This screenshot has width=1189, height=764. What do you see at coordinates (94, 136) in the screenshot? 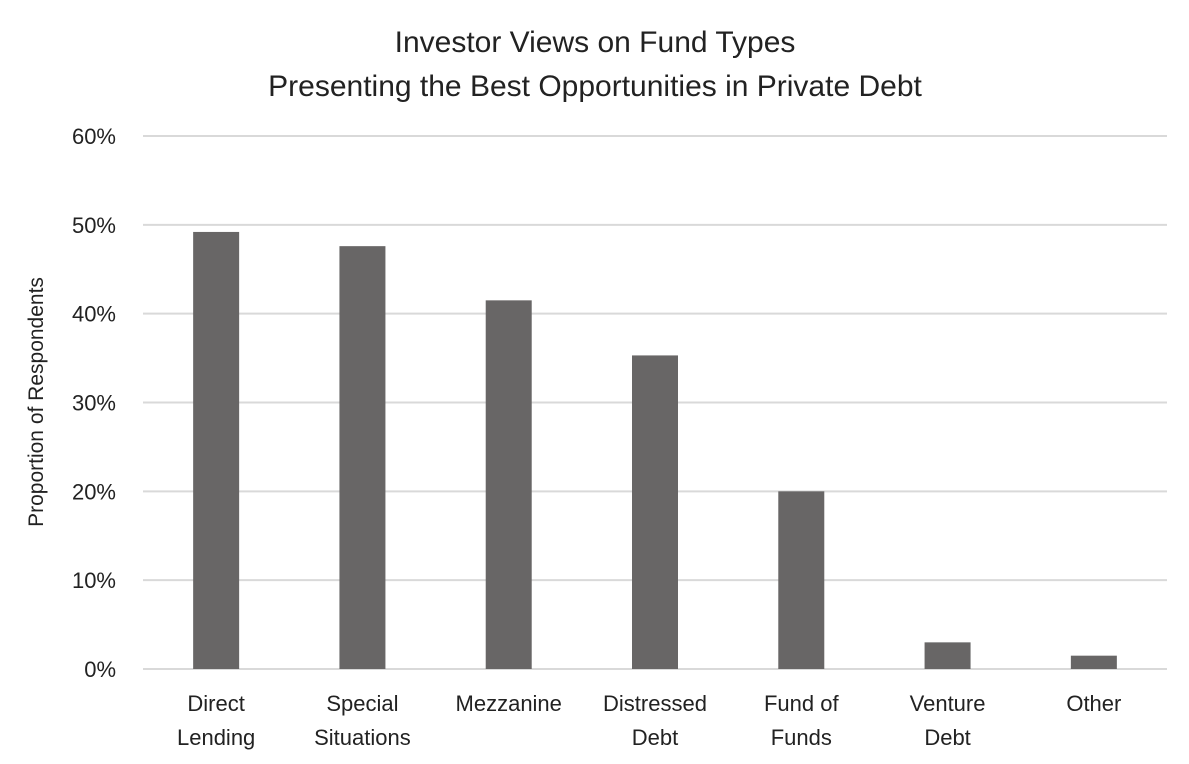
I see `y-tick-label: 60%` at bounding box center [94, 136].